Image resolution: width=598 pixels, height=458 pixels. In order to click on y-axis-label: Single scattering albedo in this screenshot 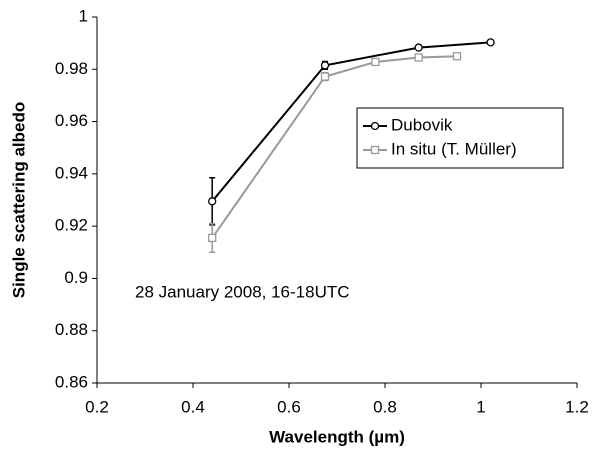, I will do `click(18, 200)`.